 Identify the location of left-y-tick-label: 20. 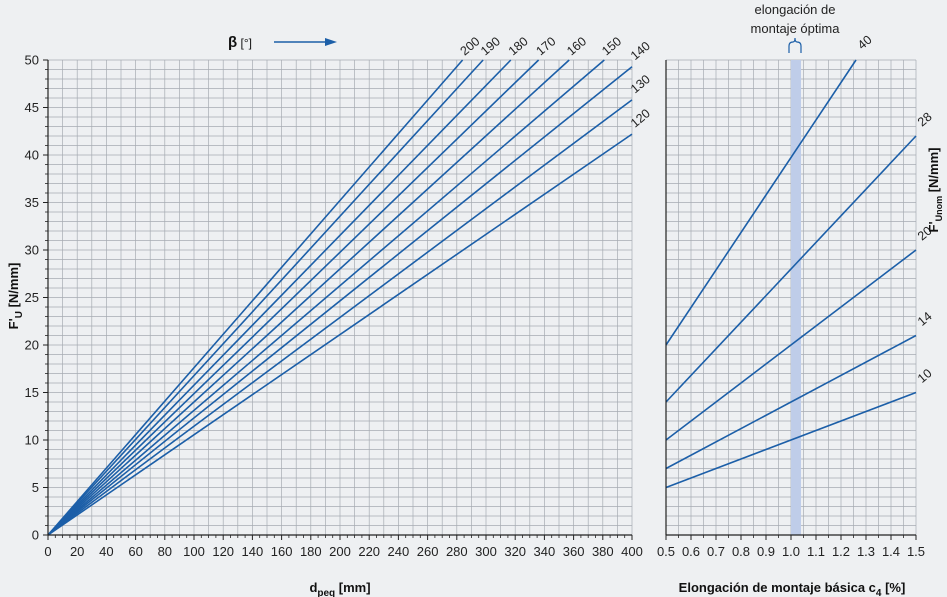
(32, 345).